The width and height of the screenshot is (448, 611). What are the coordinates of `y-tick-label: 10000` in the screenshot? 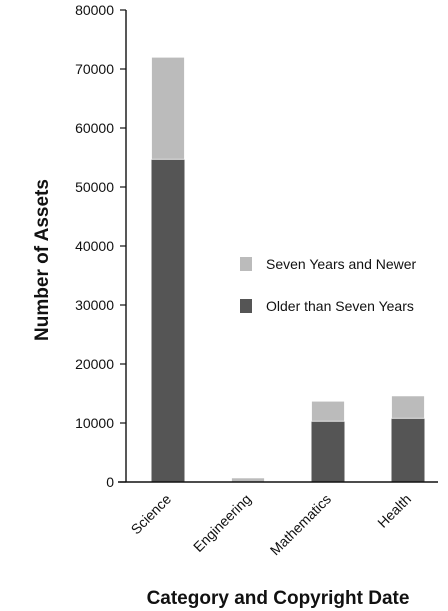 It's located at (94, 423).